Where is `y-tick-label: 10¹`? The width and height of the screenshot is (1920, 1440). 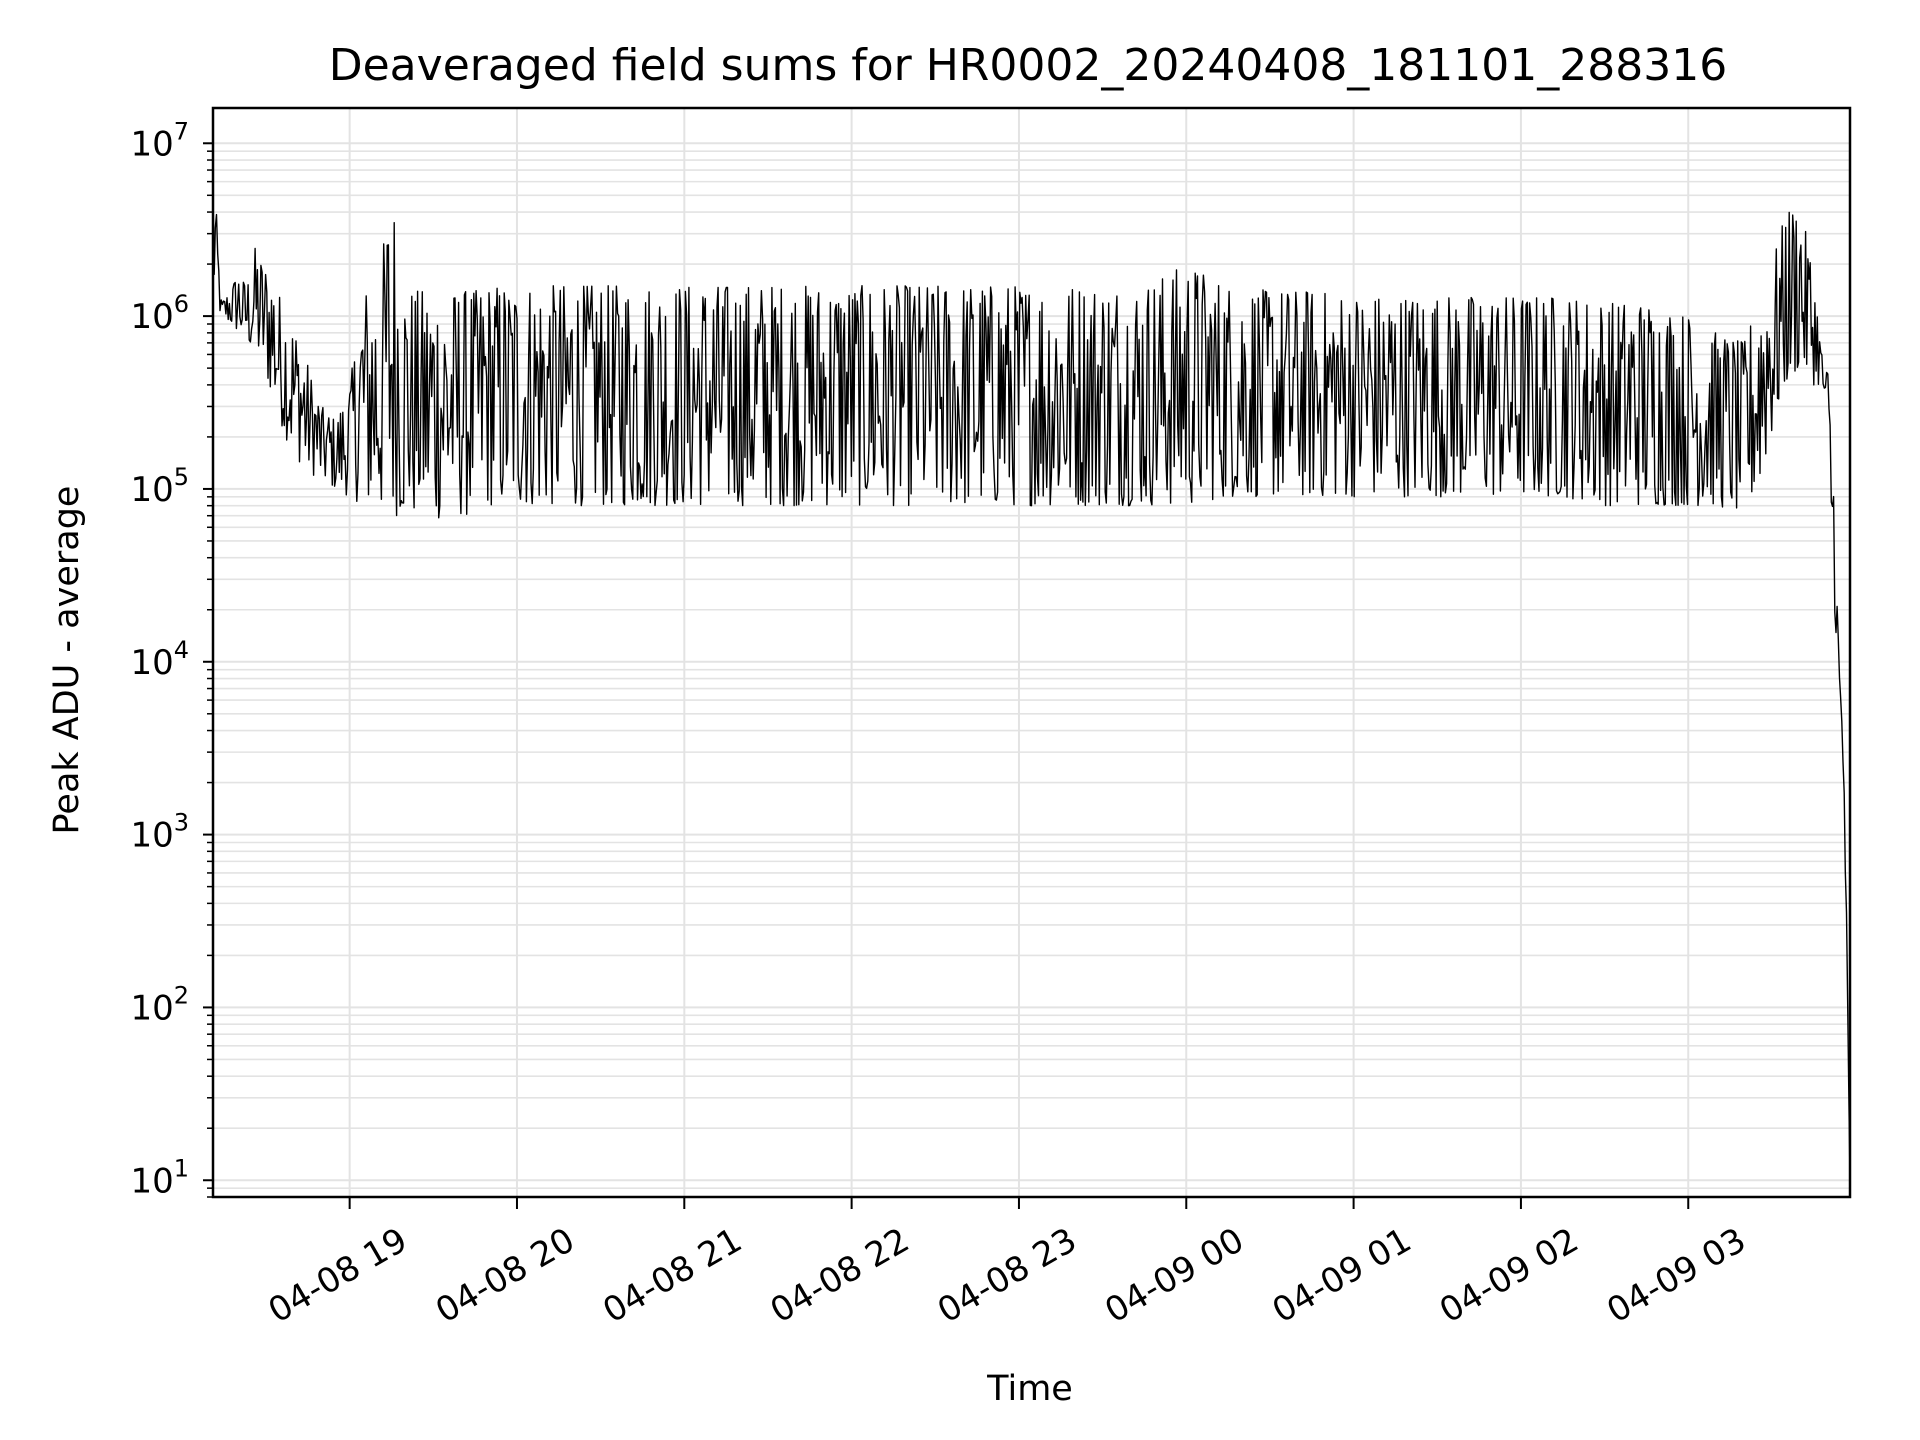 y-tick-label: 10¹ is located at coordinates (159, 1177).